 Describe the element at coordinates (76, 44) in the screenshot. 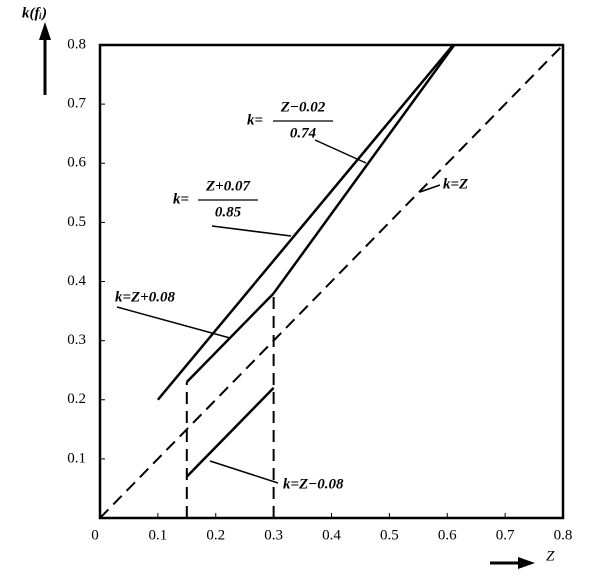

I see `y-tick-label: 0.8` at that location.